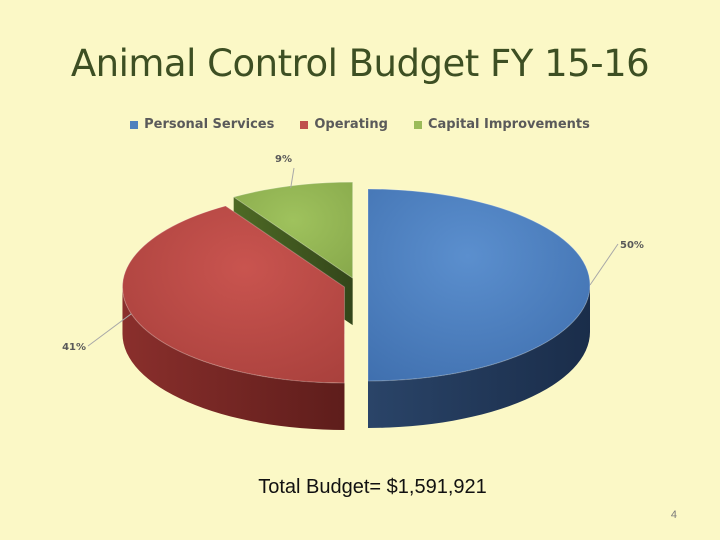 This screenshot has height=540, width=720. I want to click on leader-line-personal-services, so click(604, 264).